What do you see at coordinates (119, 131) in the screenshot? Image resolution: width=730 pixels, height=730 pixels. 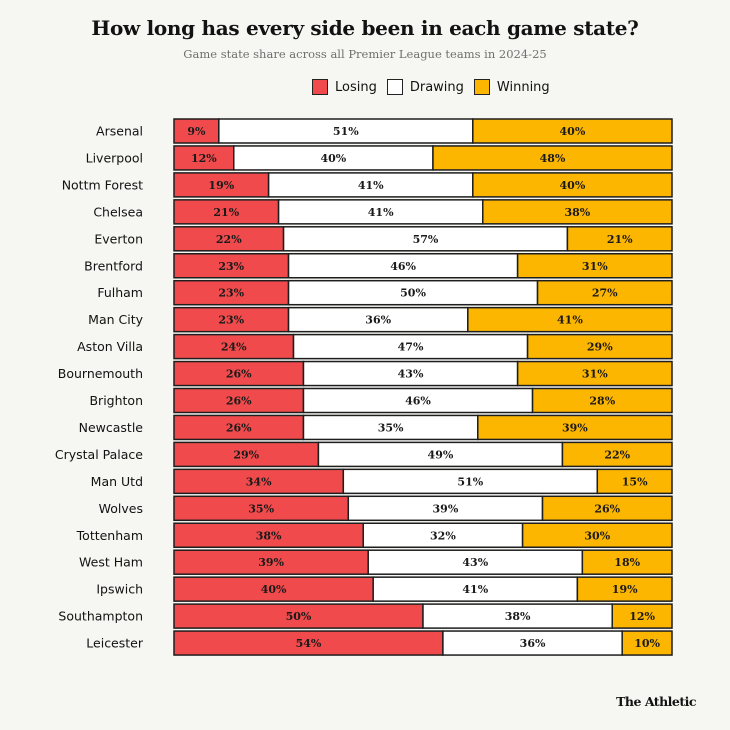 I see `team-label: Arsenal` at bounding box center [119, 131].